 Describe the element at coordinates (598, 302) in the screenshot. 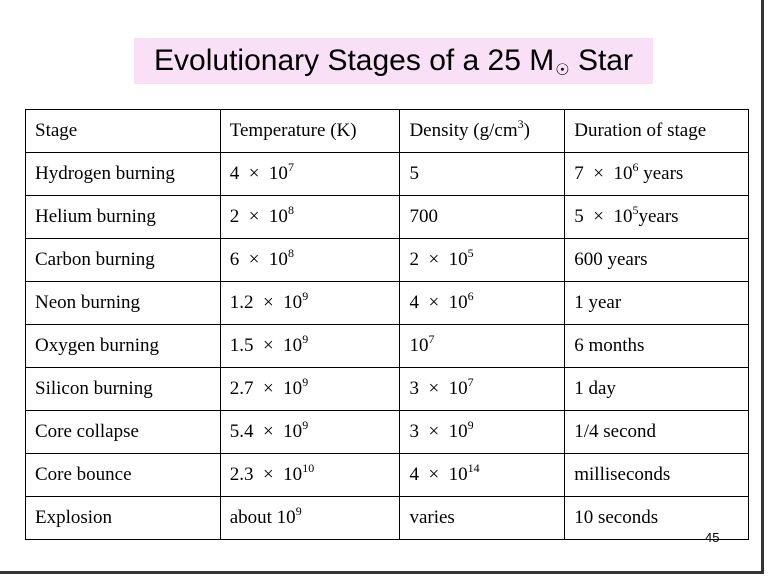

I see `cell-text: 1 year` at that location.